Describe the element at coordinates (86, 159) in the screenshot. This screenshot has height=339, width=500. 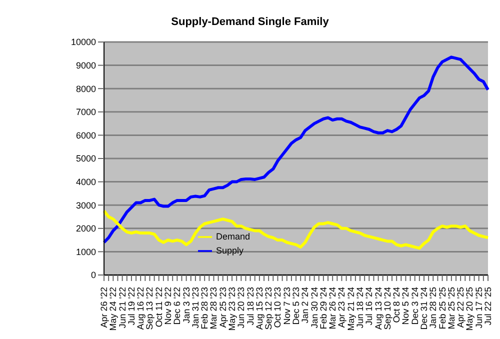
I see `y-tick-label: 5000` at that location.